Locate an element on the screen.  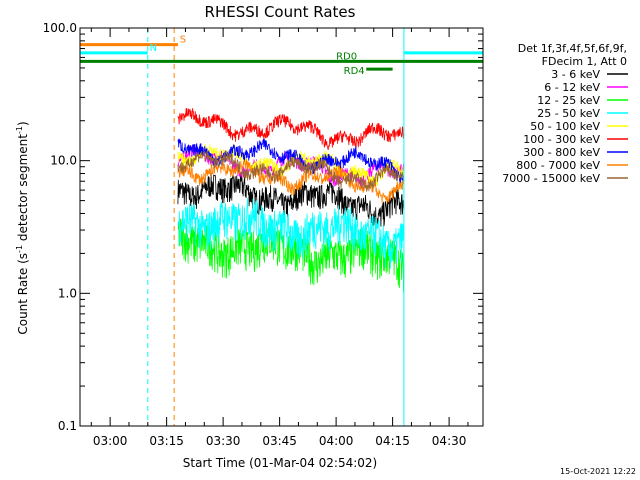
x-tick-label: 04:30 is located at coordinates (449, 441).